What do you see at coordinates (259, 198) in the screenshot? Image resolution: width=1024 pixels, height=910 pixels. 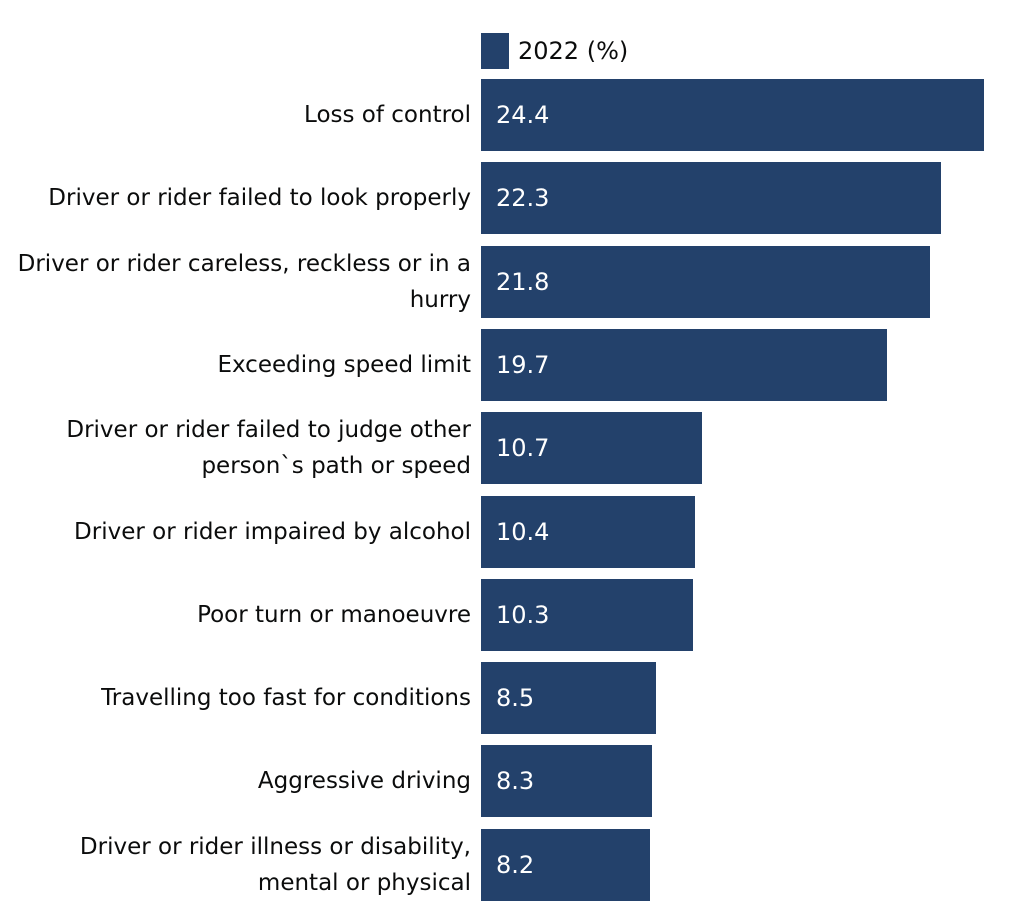 I see `category-label: Driver or rider failed to look properly` at bounding box center [259, 198].